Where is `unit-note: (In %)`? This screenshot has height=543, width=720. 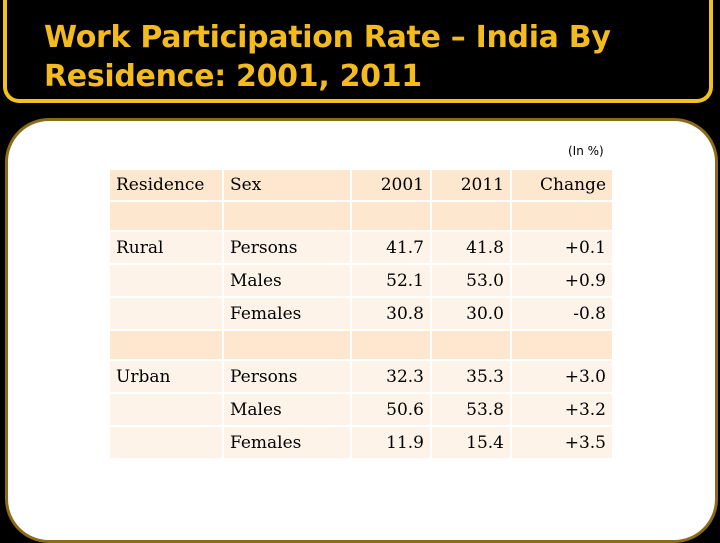 unit-note: (In %) is located at coordinates (586, 151).